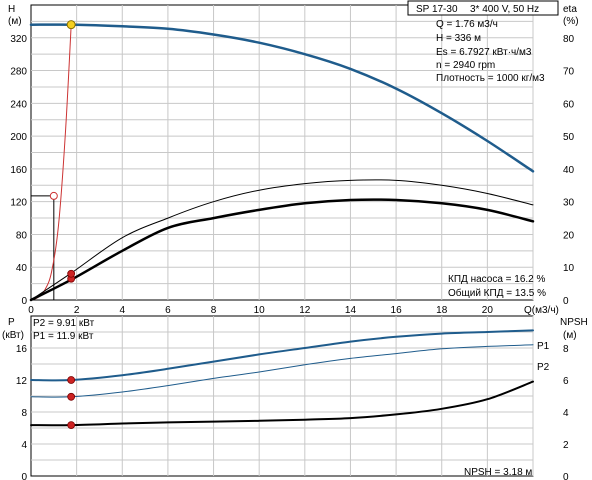  I want to click on power-tick-label: 12, so click(22, 381).